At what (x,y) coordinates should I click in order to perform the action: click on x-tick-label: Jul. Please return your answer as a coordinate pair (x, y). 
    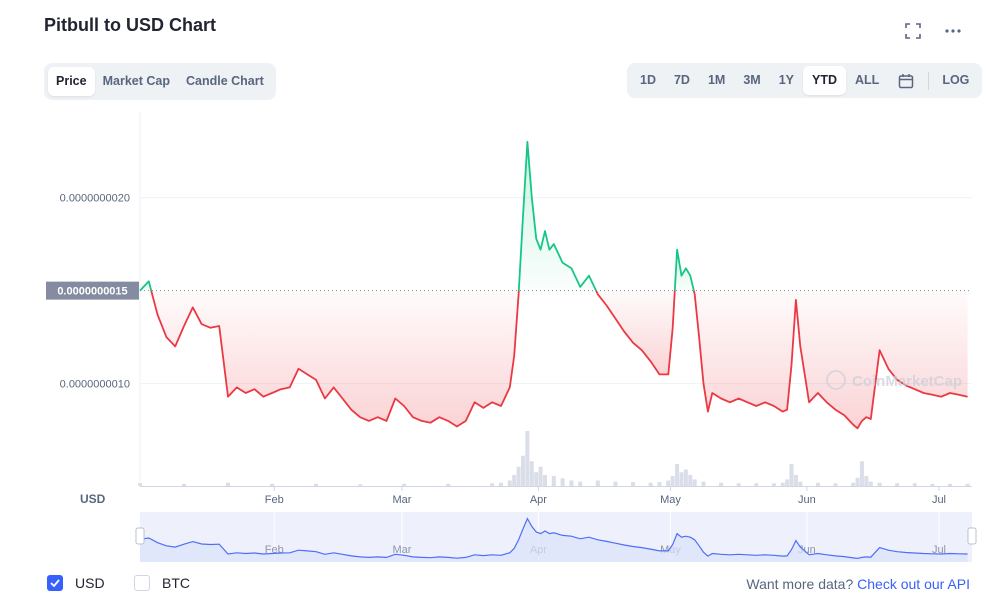
    Looking at the image, I should click on (939, 500).